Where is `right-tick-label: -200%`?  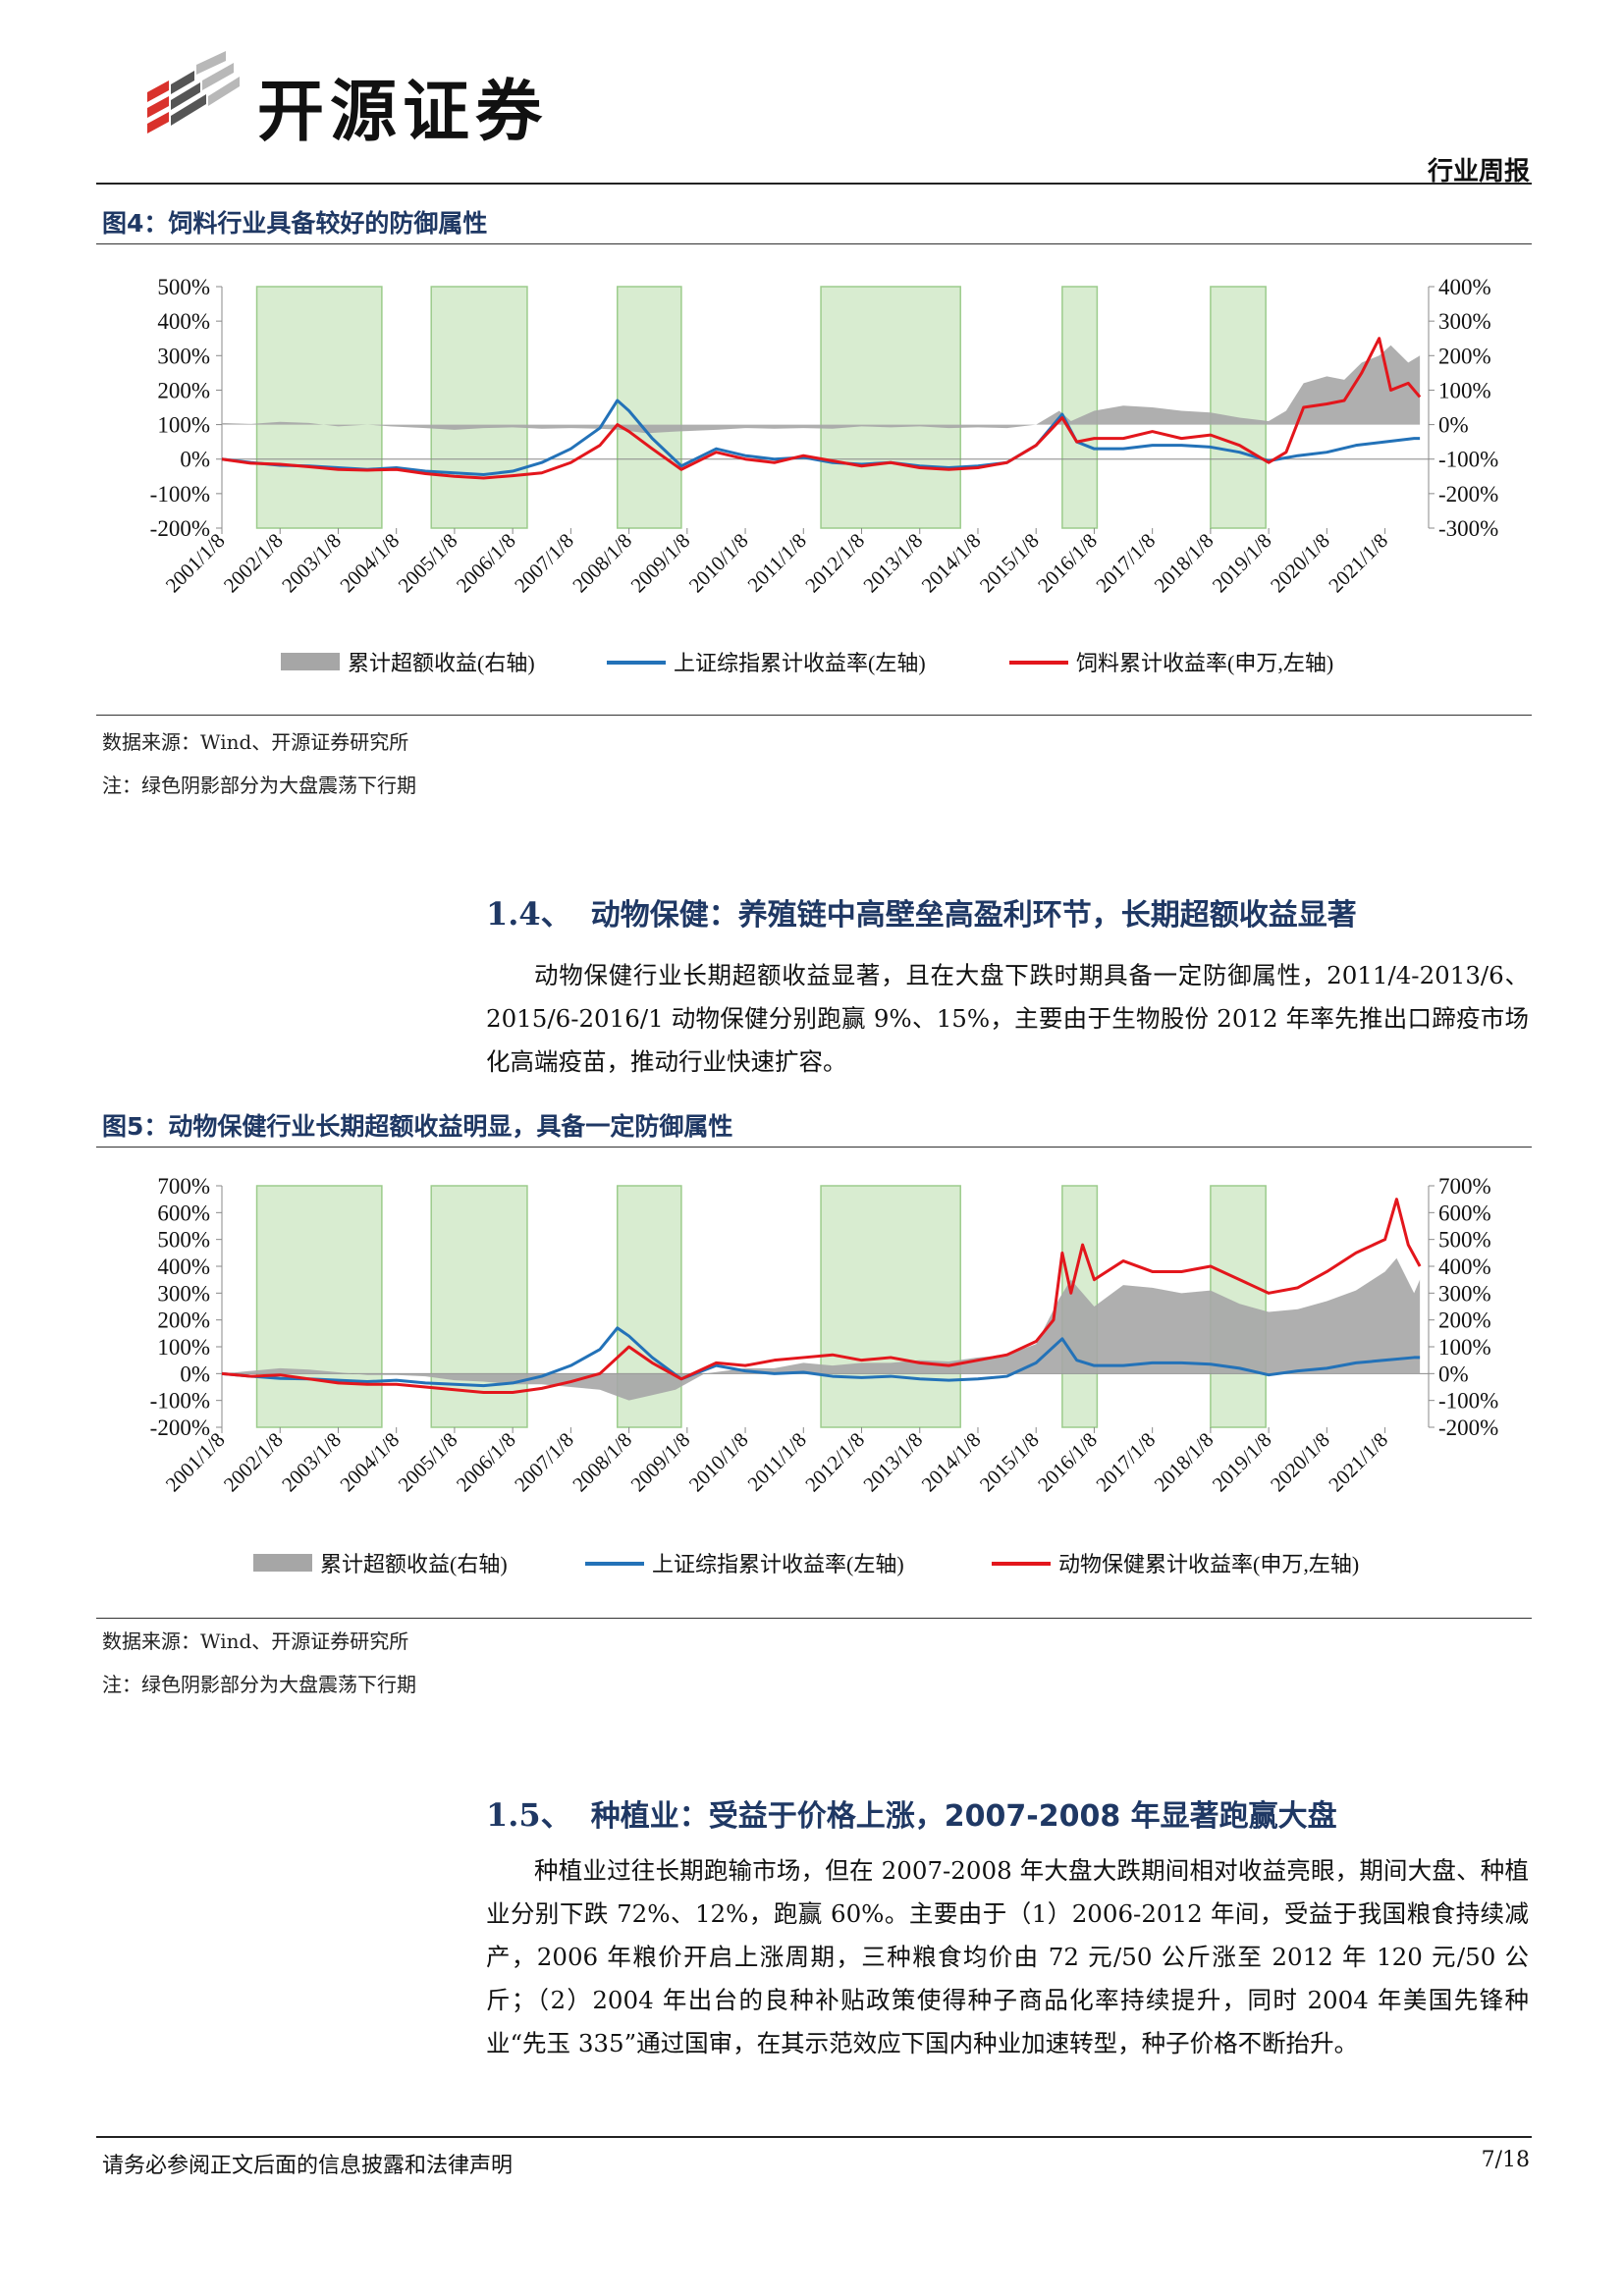
right-tick-label: -200% is located at coordinates (1468, 1427).